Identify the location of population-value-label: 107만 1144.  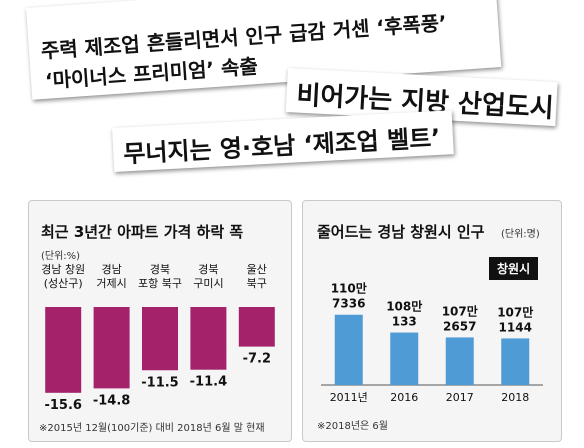
(515, 319).